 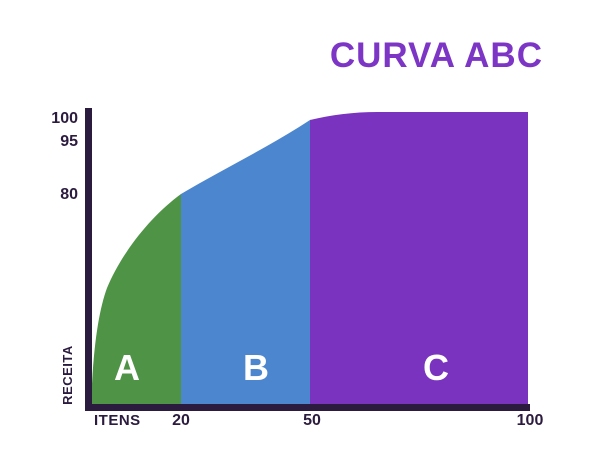 I want to click on x-axis-line, so click(x=307, y=407).